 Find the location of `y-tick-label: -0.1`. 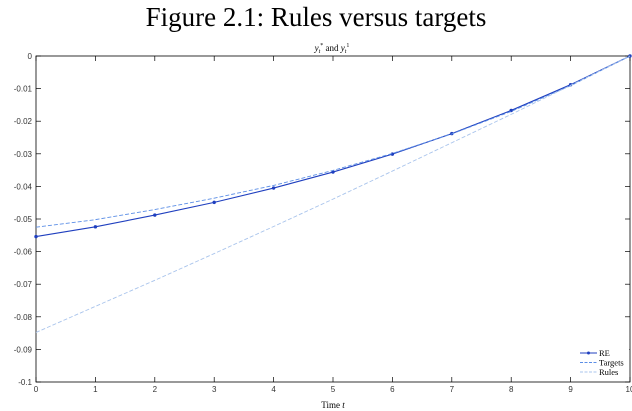

y-tick-label: -0.1 is located at coordinates (25, 382).